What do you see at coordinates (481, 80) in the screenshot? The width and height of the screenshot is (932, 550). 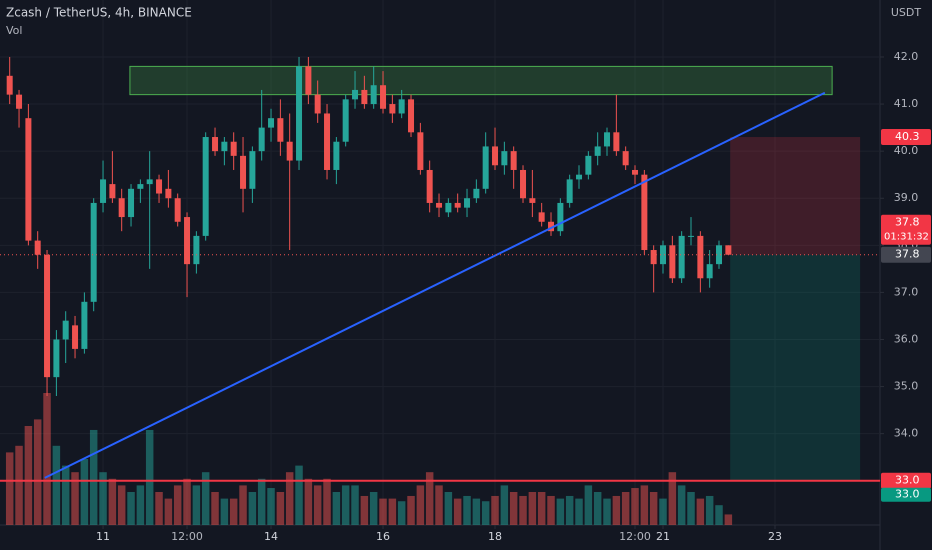 I see `resistance-zone` at bounding box center [481, 80].